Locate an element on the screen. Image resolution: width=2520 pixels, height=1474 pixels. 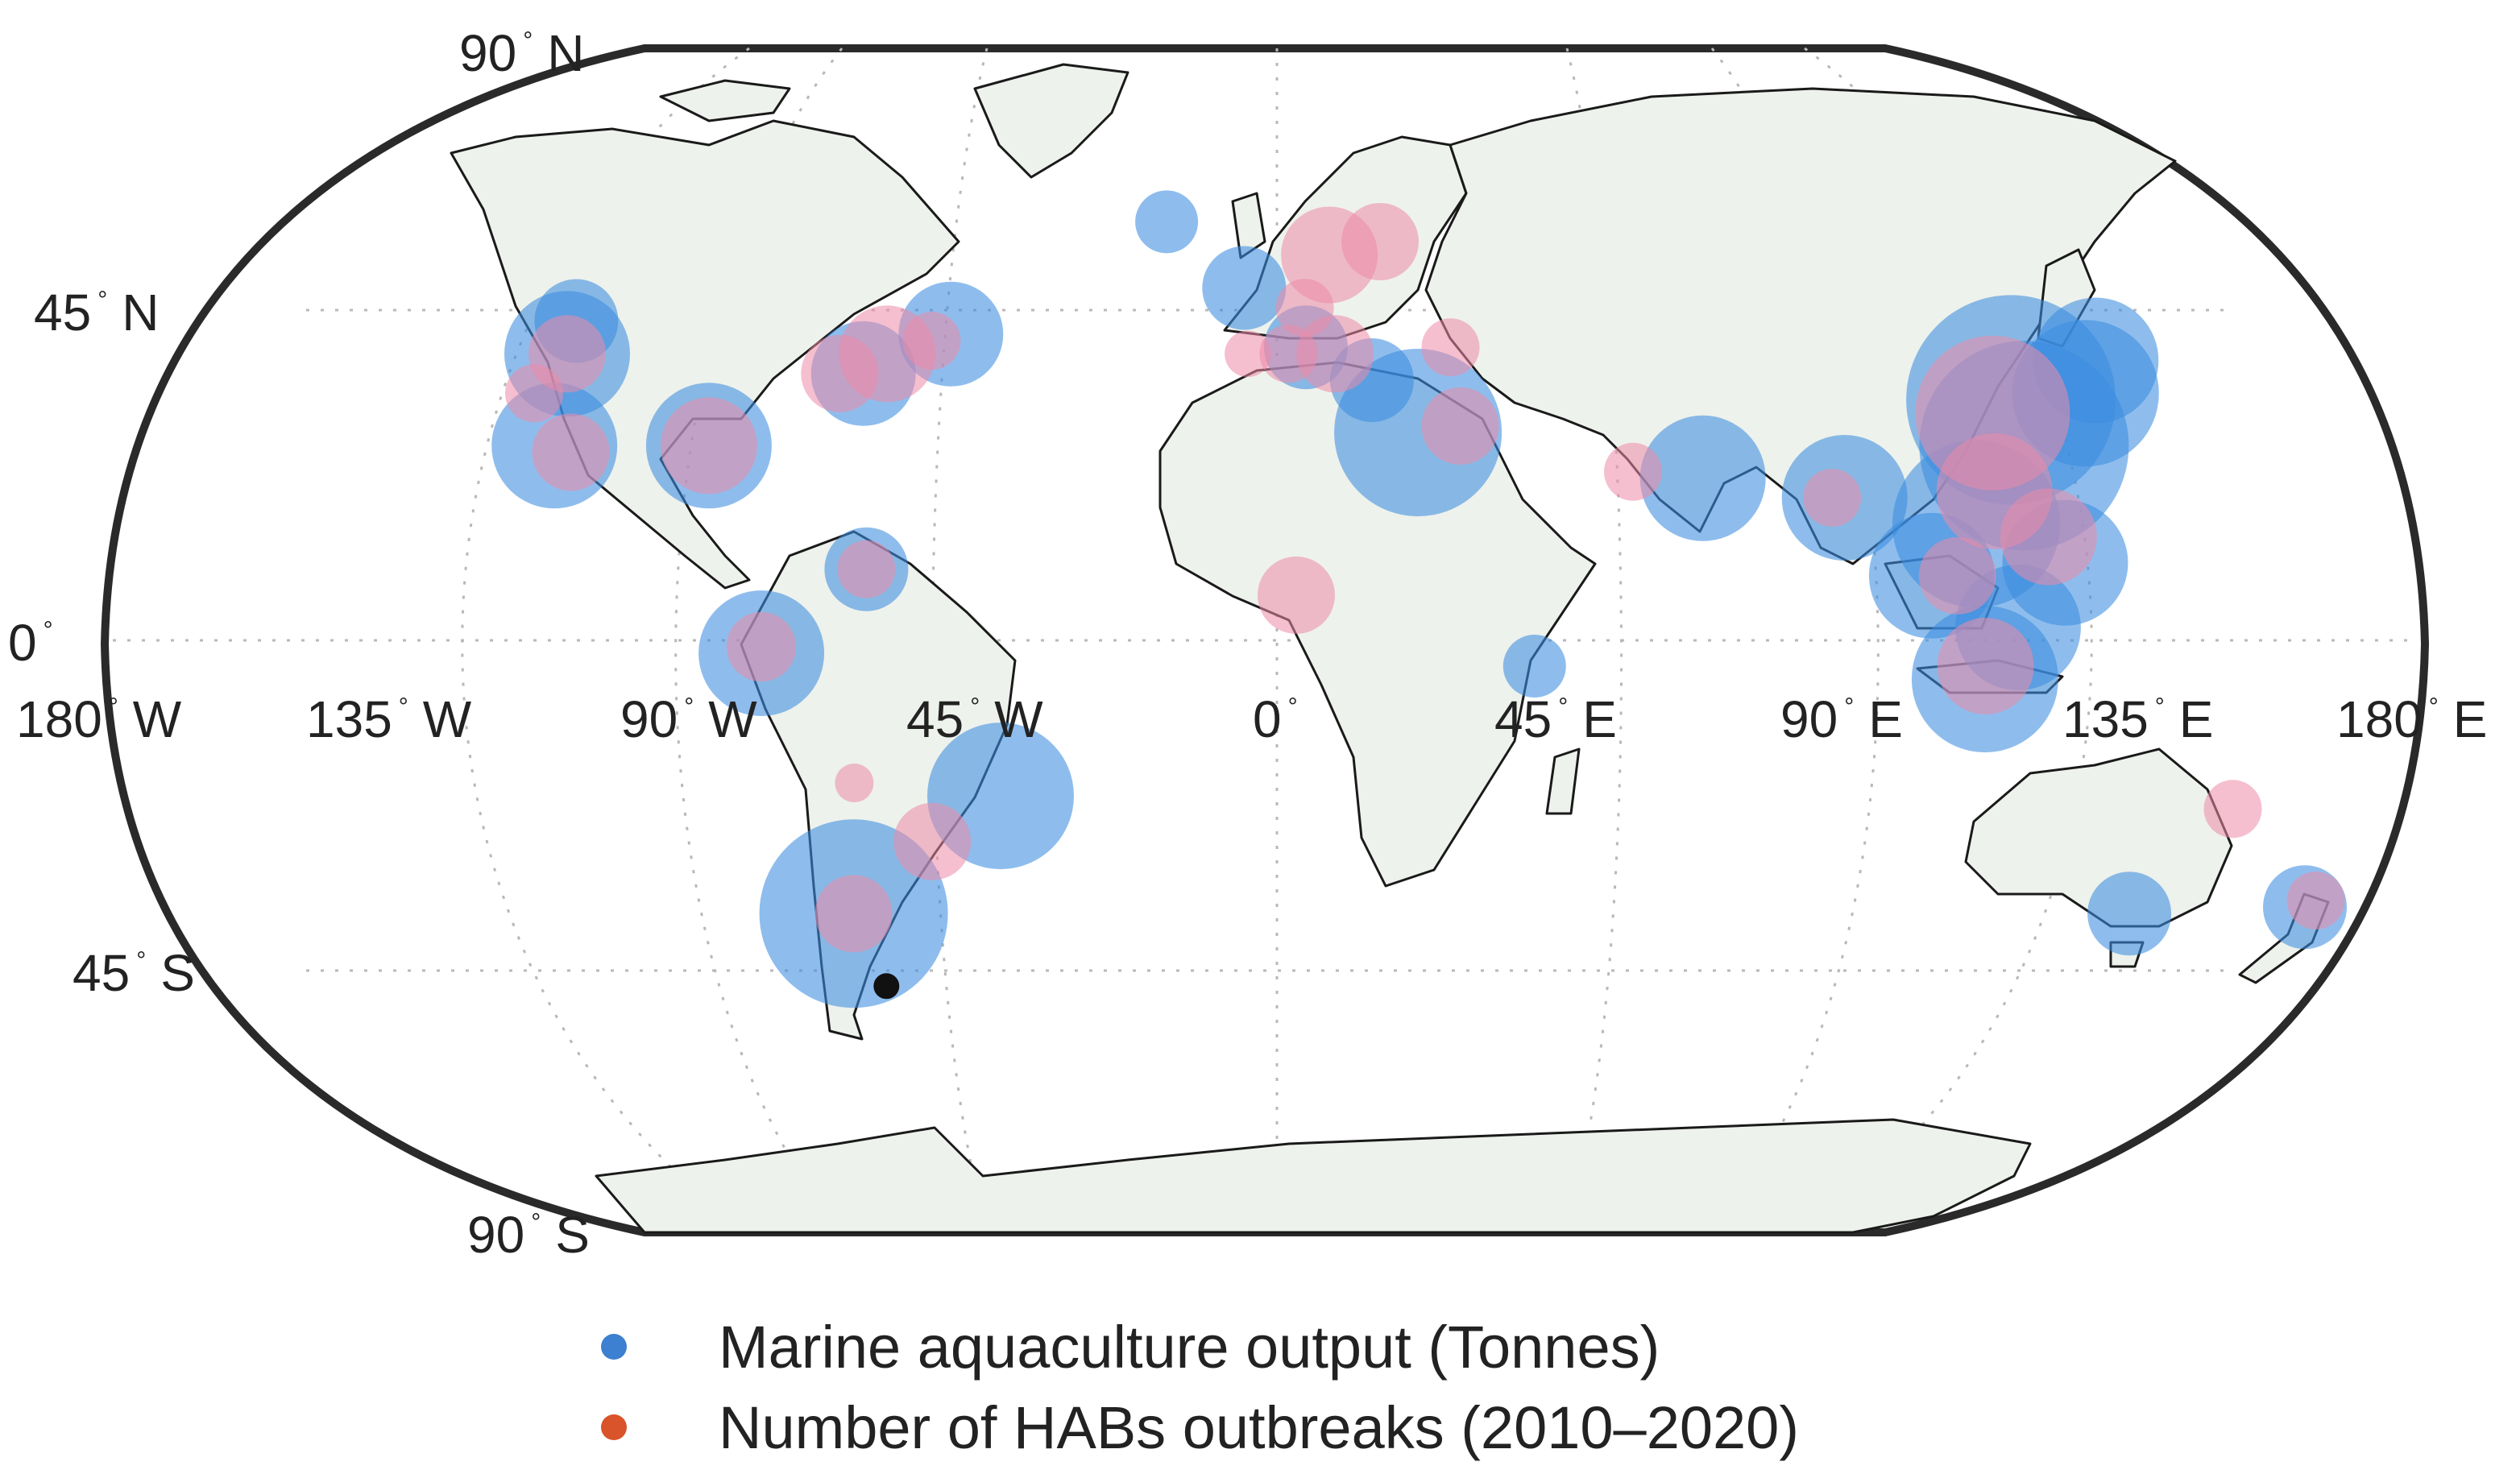
gridline-90e is located at coordinates (1795, 640).